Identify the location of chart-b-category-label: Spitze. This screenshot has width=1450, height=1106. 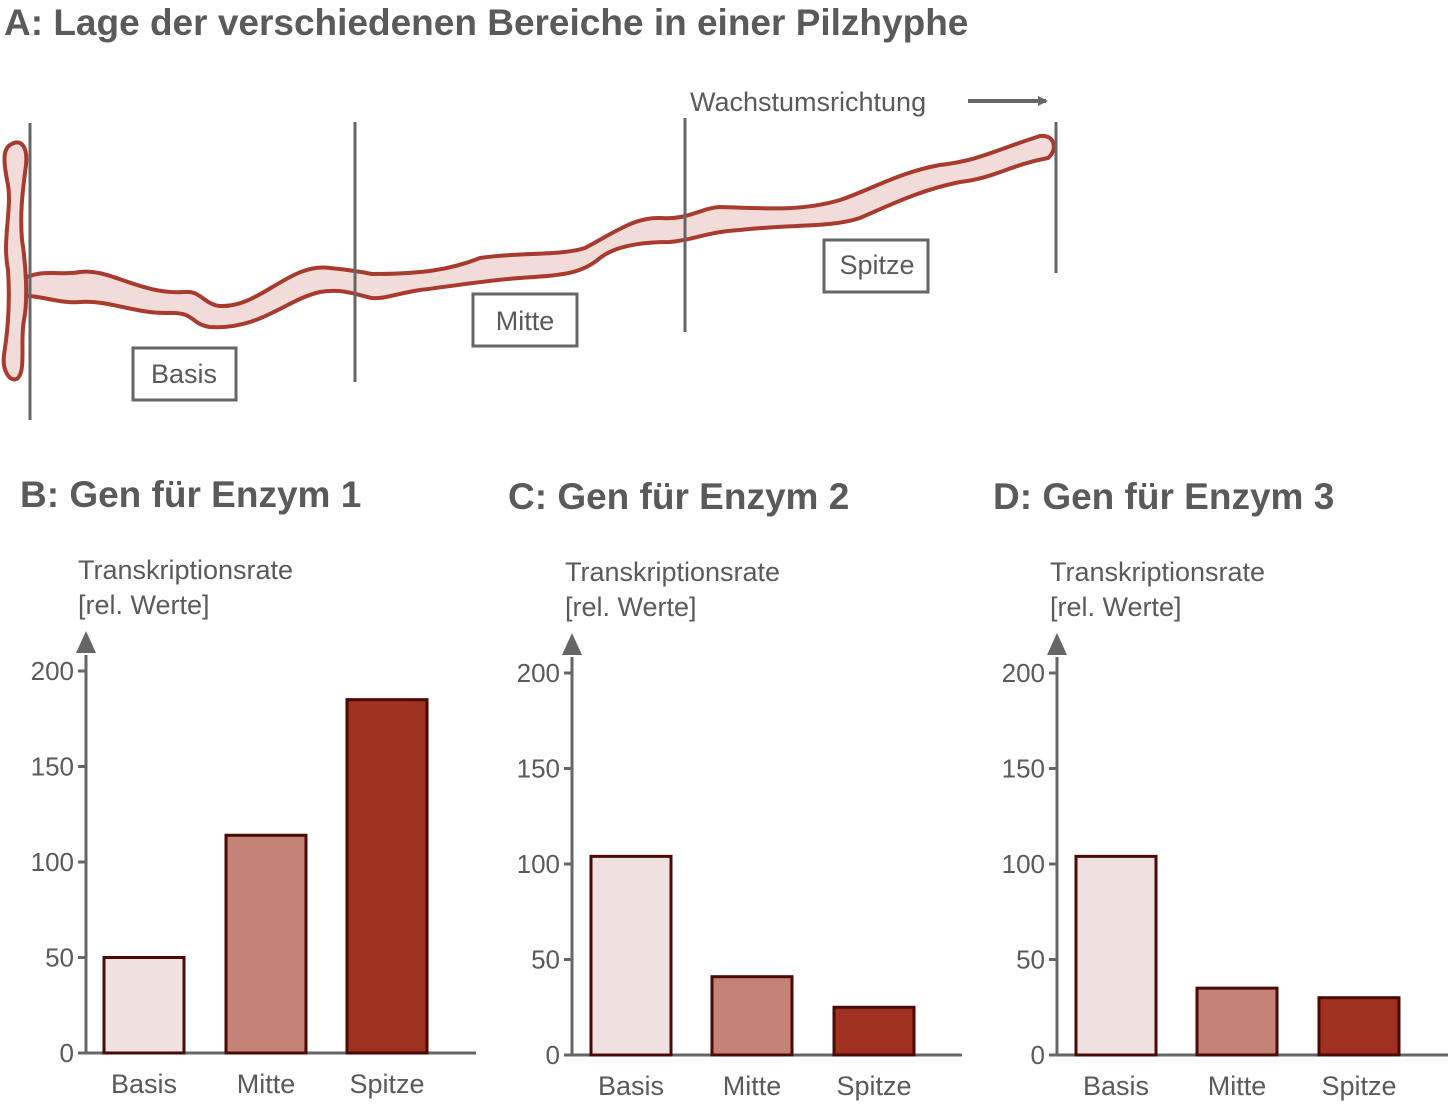
(386, 1084).